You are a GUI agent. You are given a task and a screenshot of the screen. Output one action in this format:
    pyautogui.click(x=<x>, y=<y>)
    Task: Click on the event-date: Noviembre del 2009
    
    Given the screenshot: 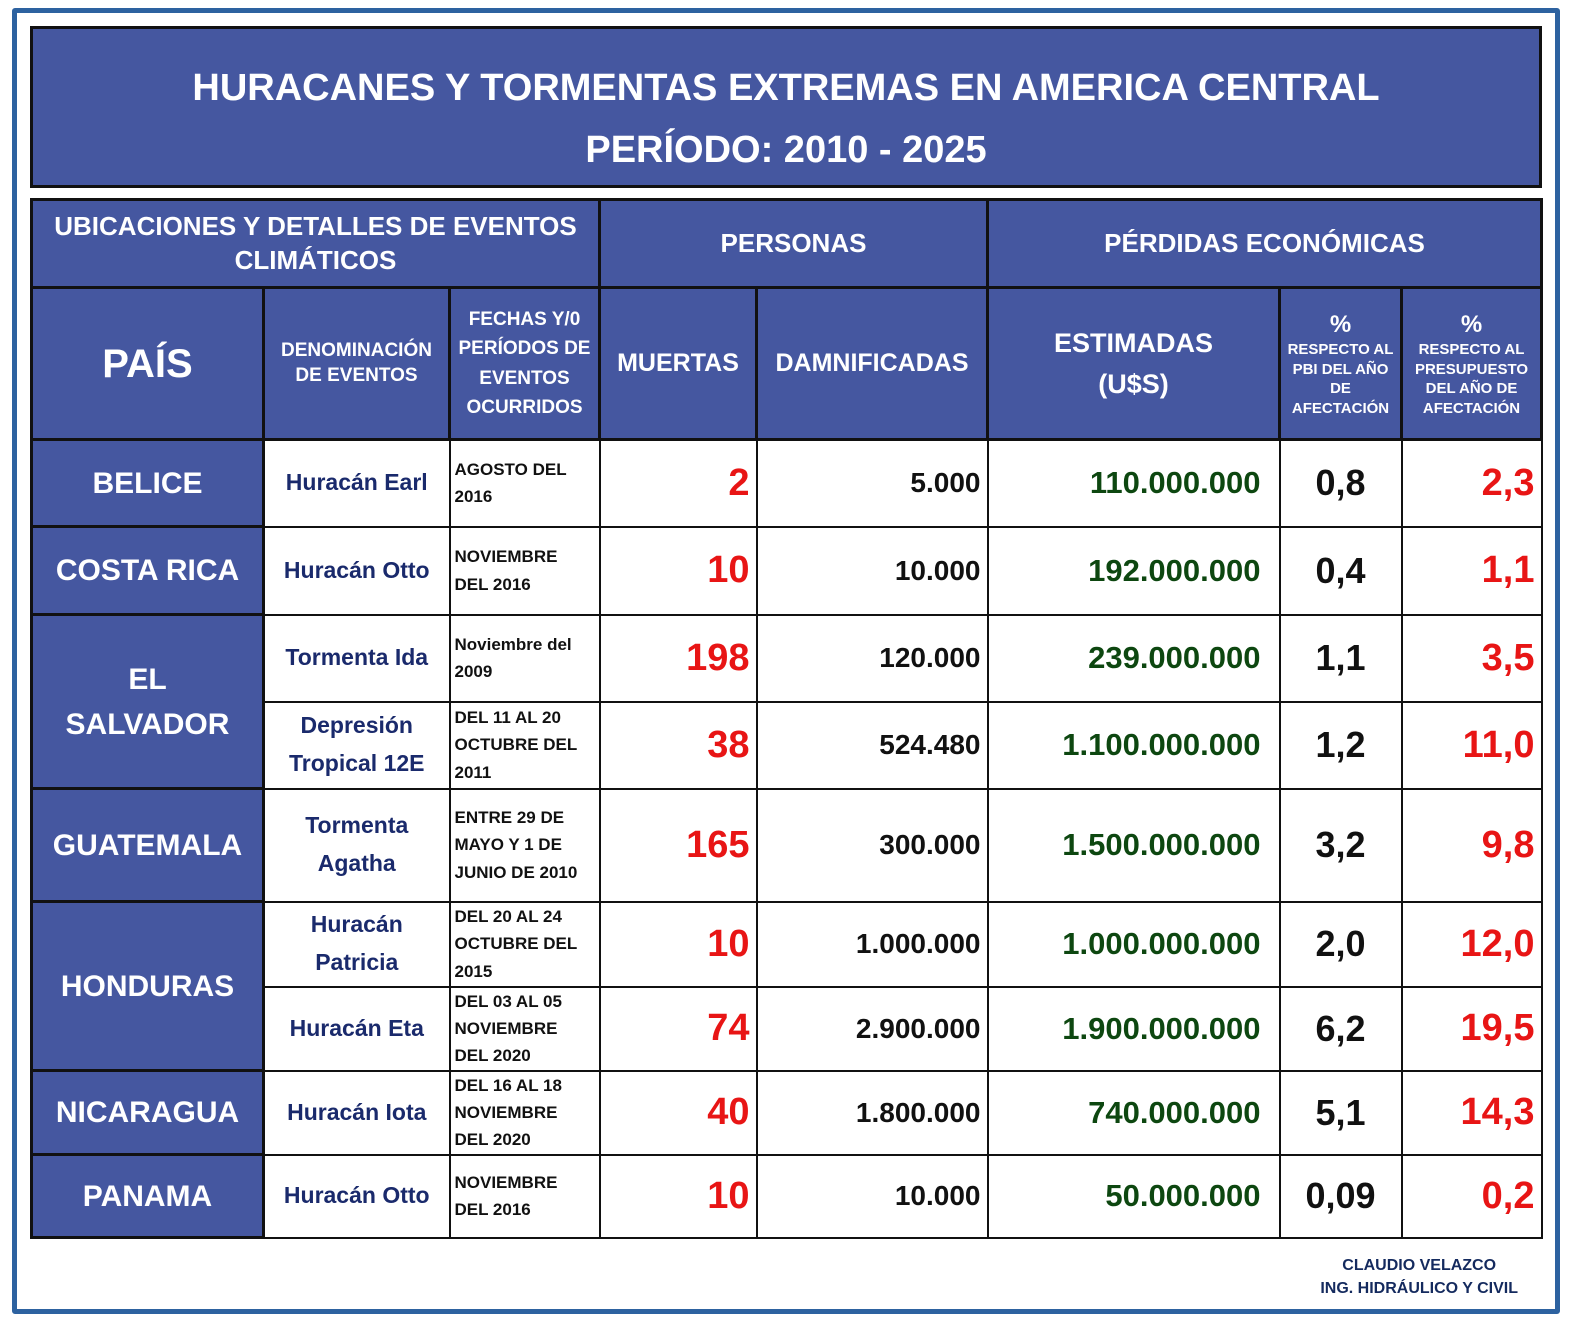 What is the action you would take?
    pyautogui.click(x=524, y=658)
    